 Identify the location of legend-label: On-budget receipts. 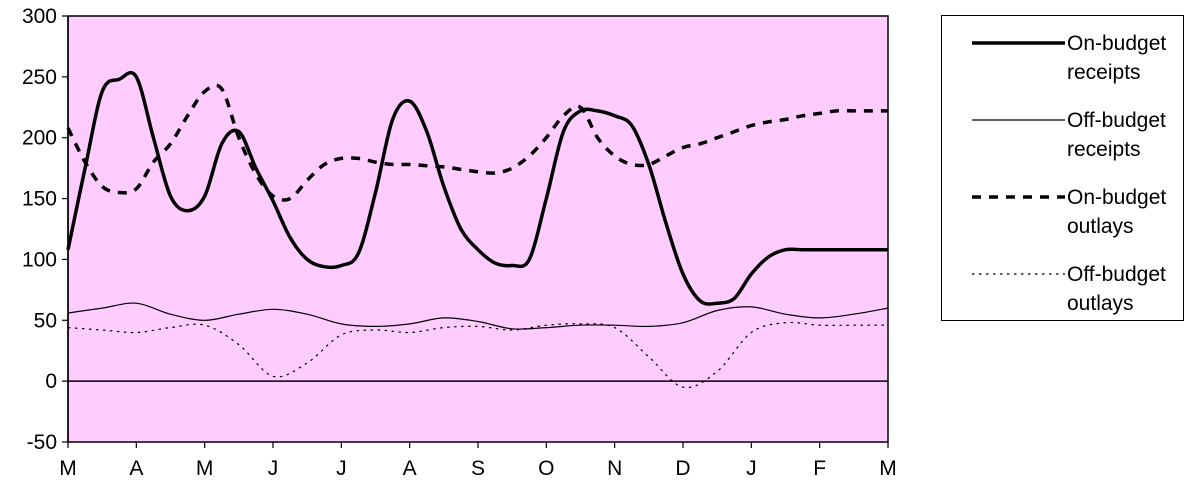
(1117, 58).